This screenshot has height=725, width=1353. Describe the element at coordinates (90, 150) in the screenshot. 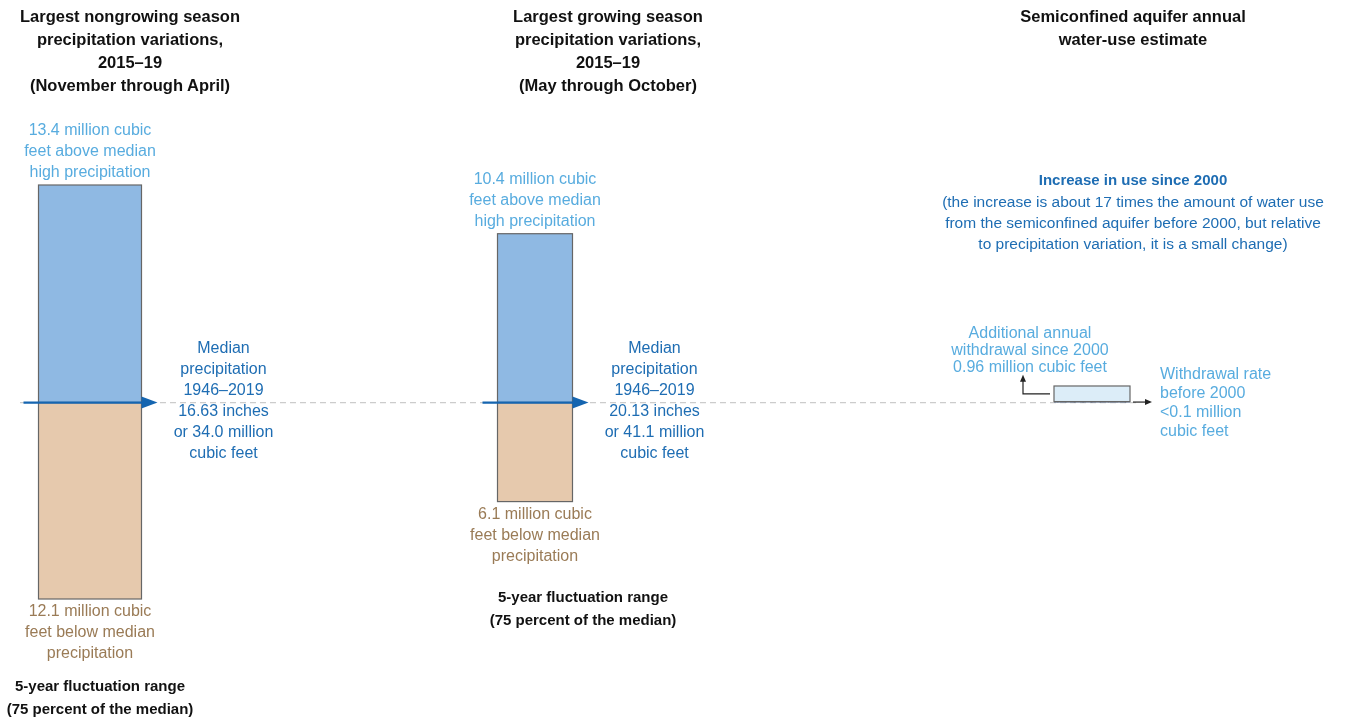

I see `data-label: 13.4 million cubic feet above median high precipitation` at that location.